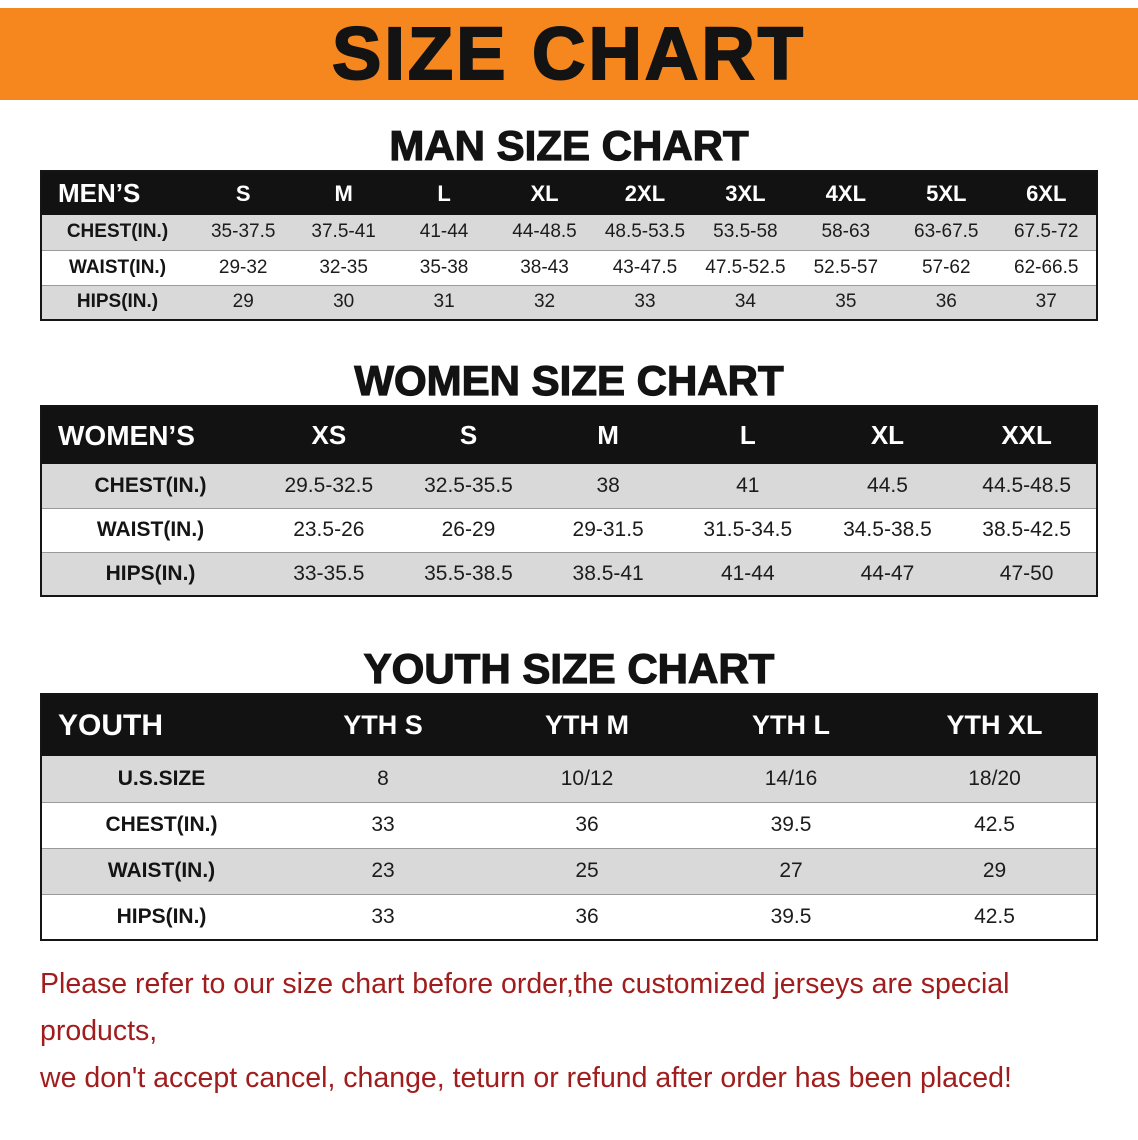 This screenshot has width=1138, height=1140. What do you see at coordinates (791, 870) in the screenshot?
I see `size-value: 27` at bounding box center [791, 870].